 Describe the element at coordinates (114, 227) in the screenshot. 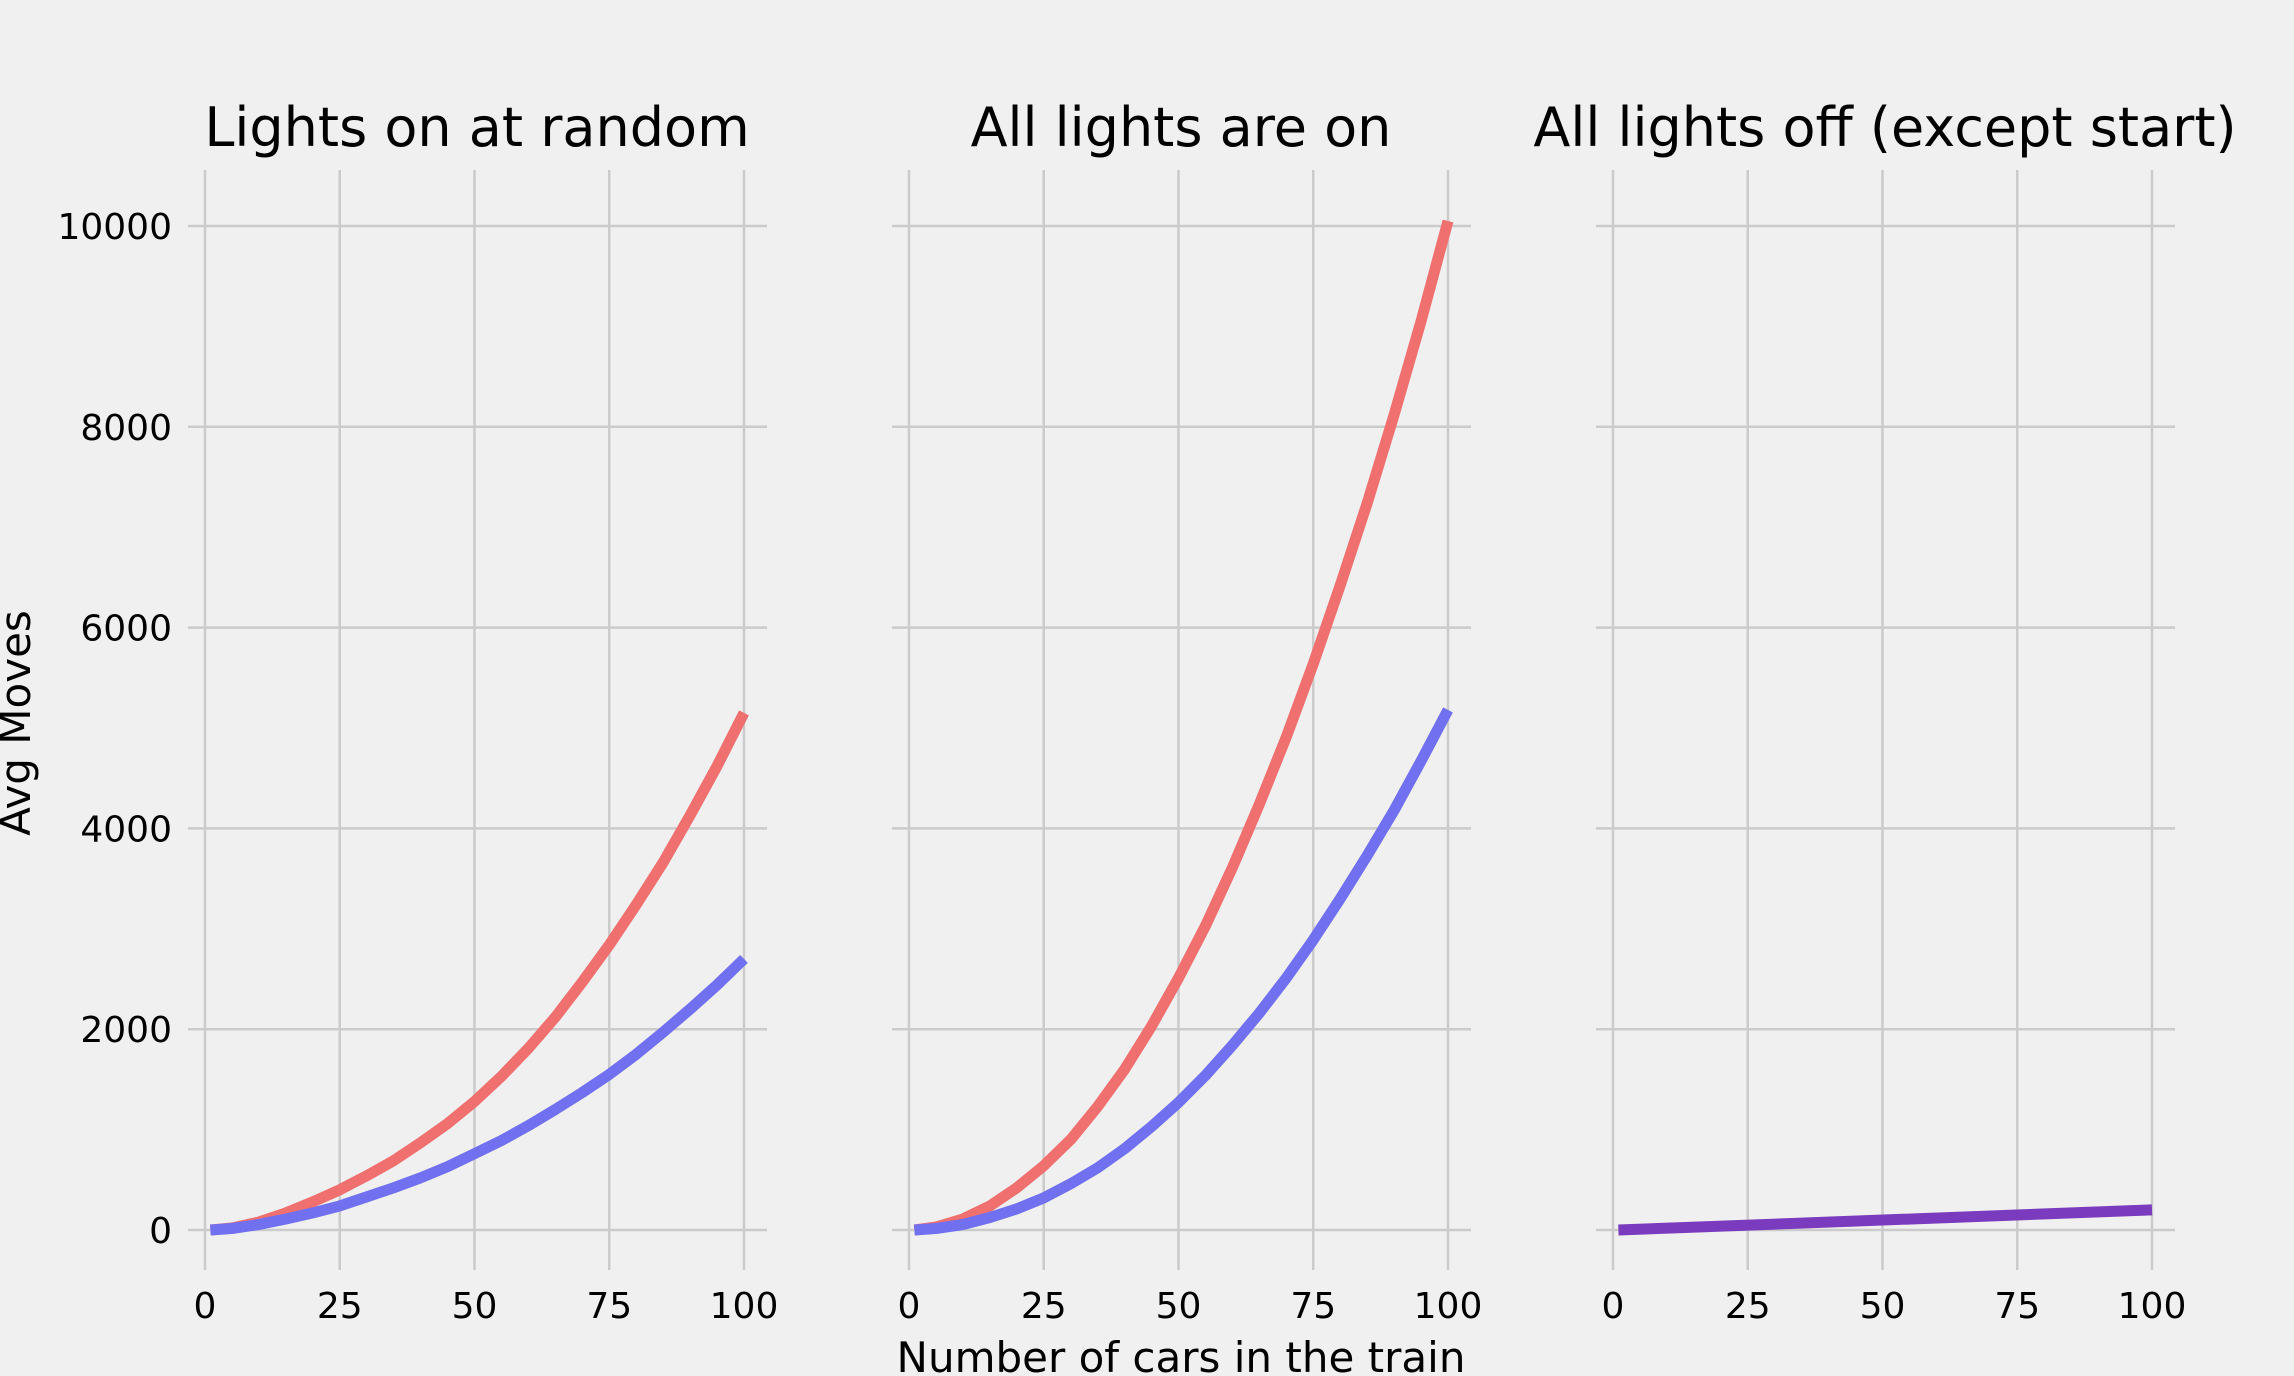

I see `y-tick-label: 10000` at that location.